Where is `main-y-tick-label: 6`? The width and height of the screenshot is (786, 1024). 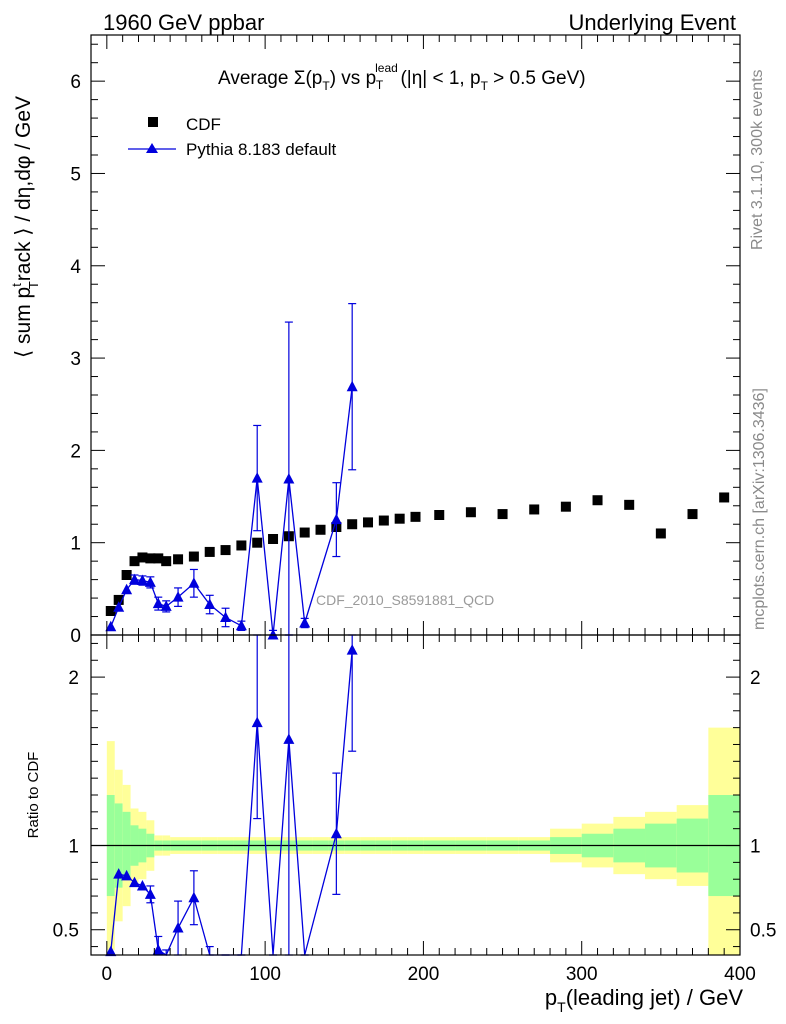
main-y-tick-label: 6 is located at coordinates (75, 82).